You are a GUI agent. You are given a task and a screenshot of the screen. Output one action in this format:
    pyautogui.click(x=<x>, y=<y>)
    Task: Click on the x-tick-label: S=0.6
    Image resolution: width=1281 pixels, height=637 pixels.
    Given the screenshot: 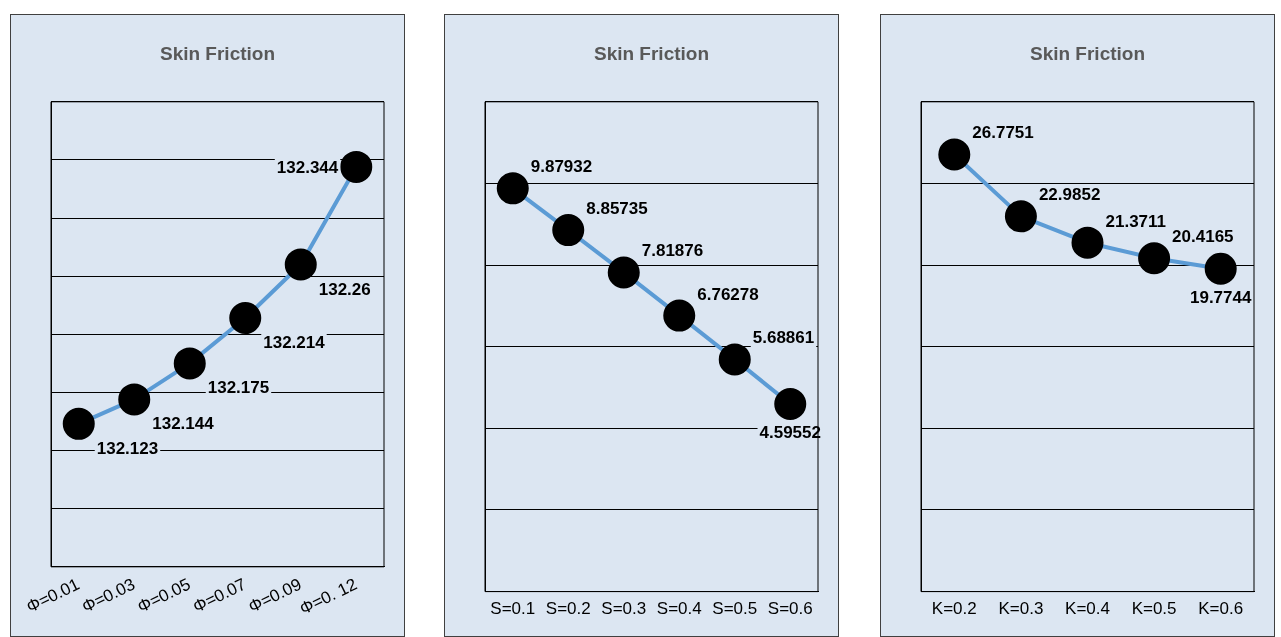 What is the action you would take?
    pyautogui.click(x=790, y=609)
    